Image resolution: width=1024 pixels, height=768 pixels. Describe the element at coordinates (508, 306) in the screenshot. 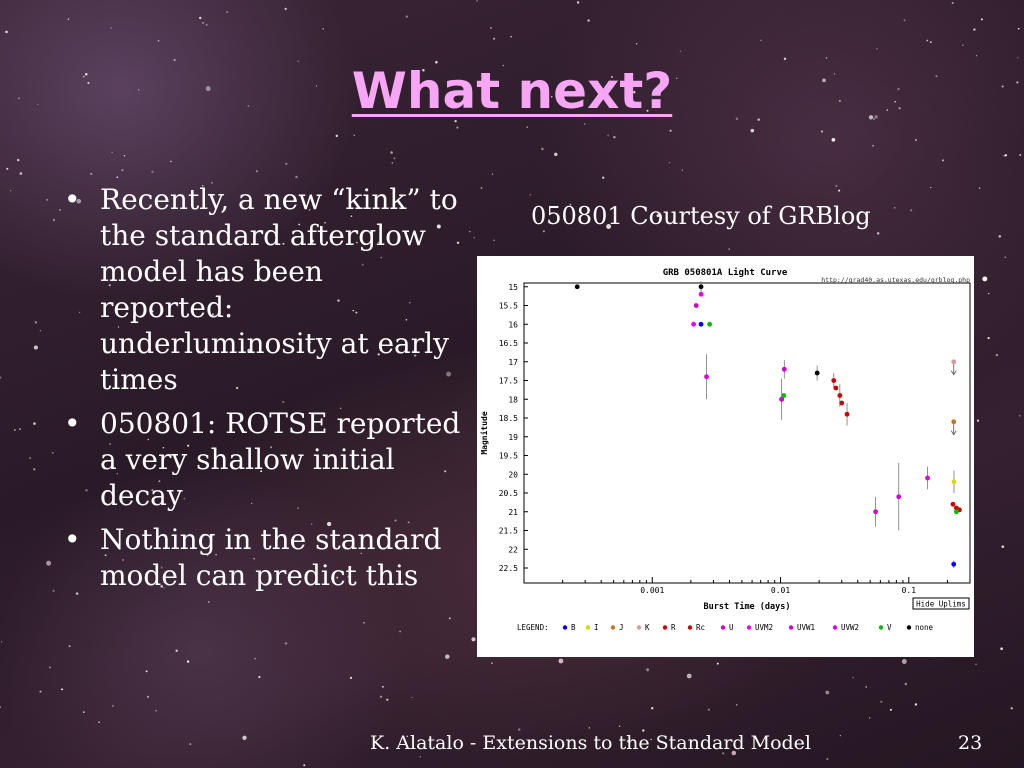

I see `y-tick-label: 15.5` at that location.